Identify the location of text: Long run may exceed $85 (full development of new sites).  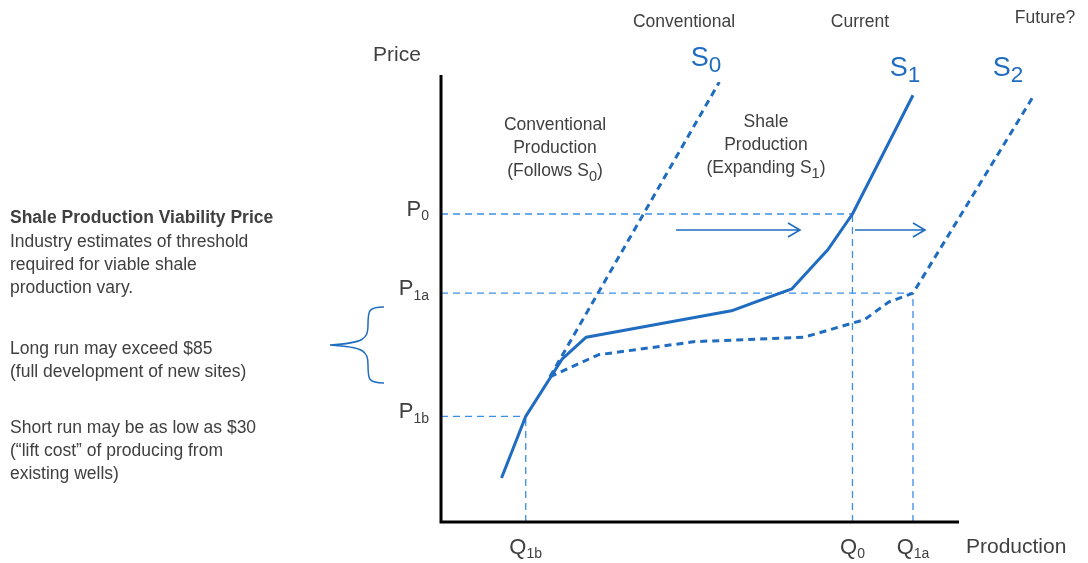
(128, 360).